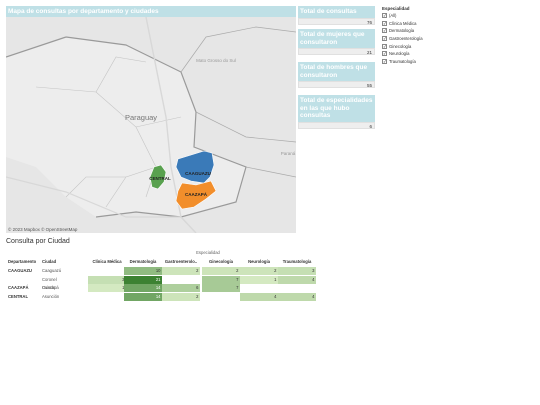 Image resolution: width=540 pixels, height=405 pixels. I want to click on kpi-title: Total de hombres que consultaron, so click(336, 71).